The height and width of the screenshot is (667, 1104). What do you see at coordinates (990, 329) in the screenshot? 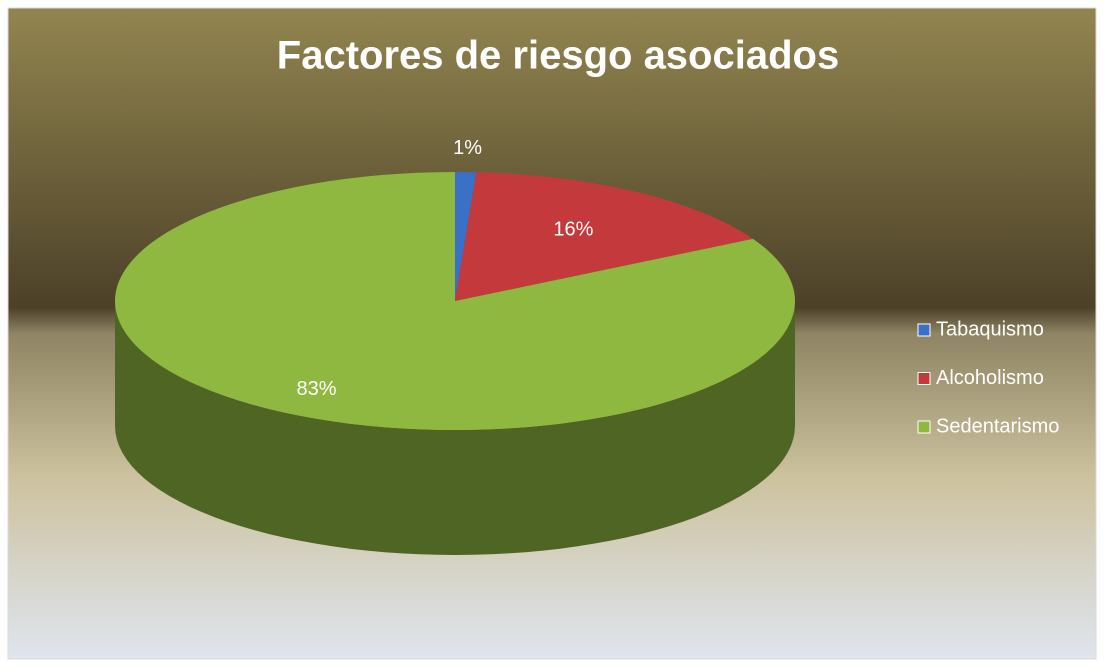
I see `legend-label: Tabaquismo` at bounding box center [990, 329].